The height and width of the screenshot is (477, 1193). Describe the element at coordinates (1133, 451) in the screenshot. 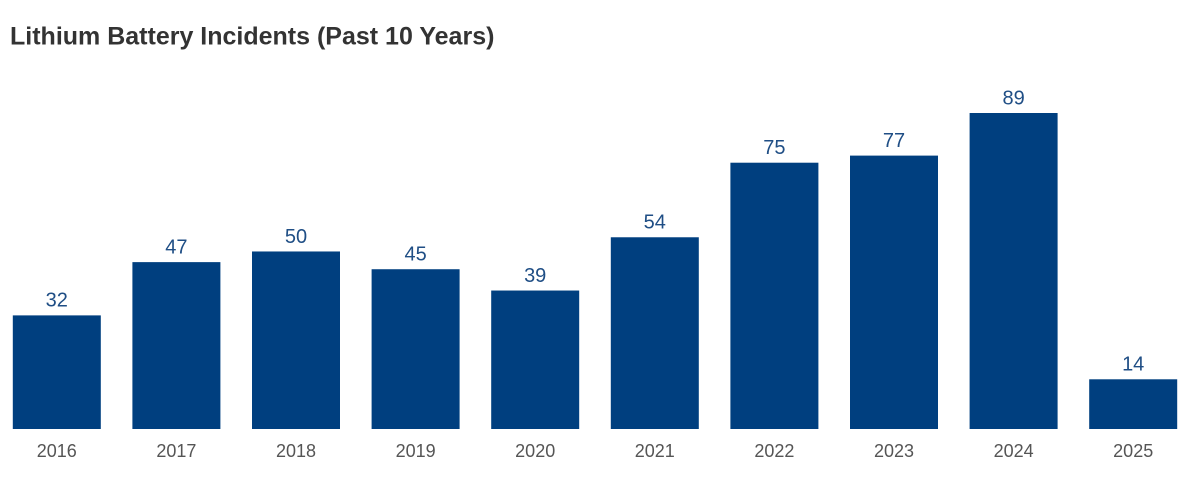

I see `x-tick-label: 2025` at that location.